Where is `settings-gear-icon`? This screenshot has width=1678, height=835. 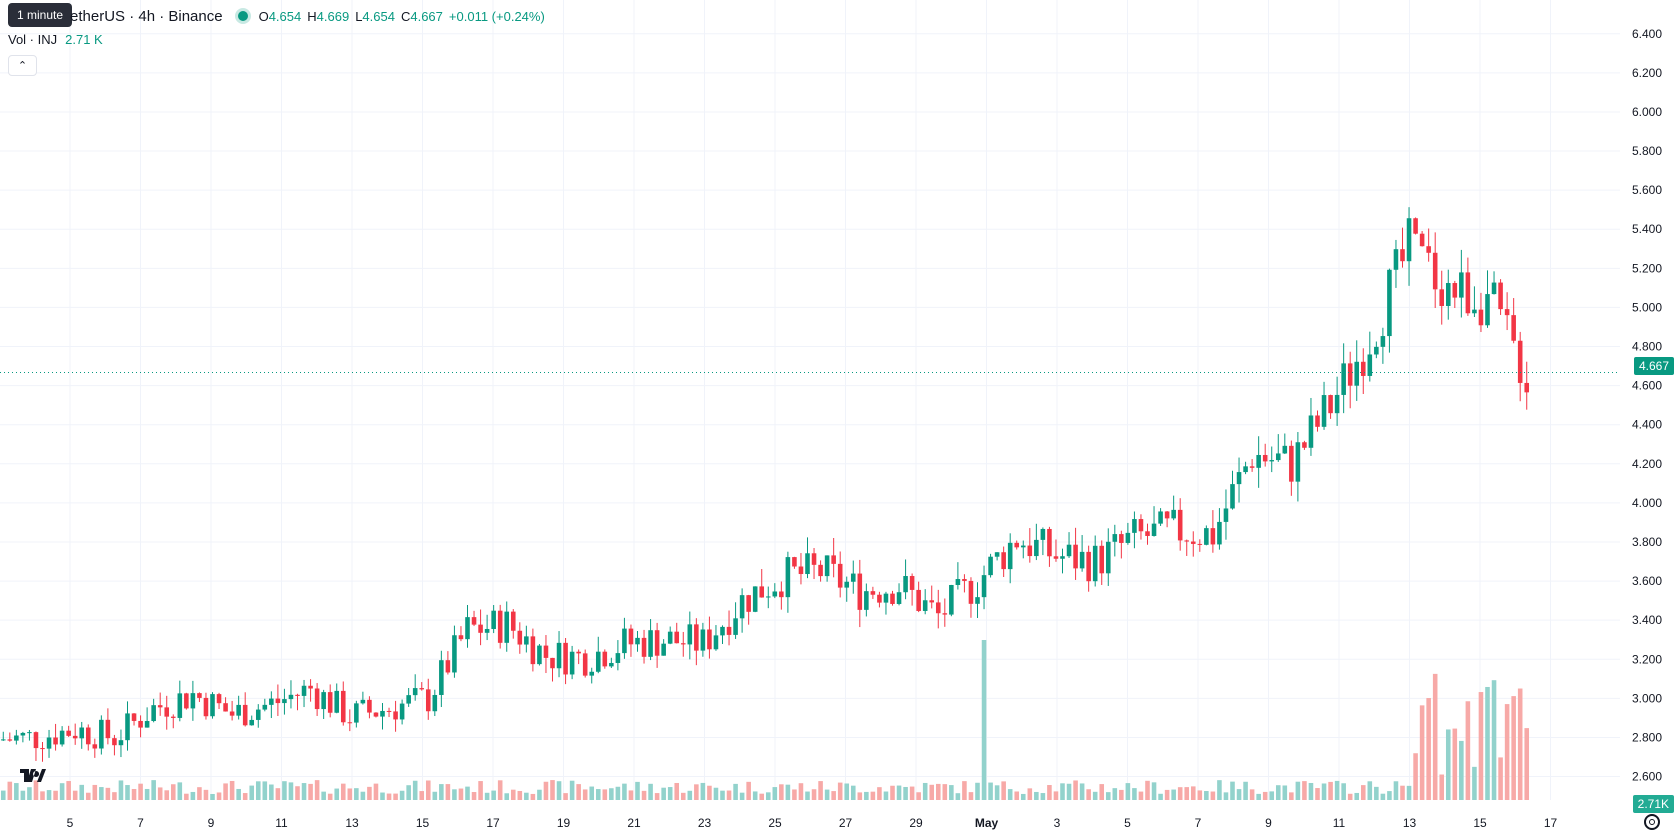 settings-gear-icon is located at coordinates (1652, 822).